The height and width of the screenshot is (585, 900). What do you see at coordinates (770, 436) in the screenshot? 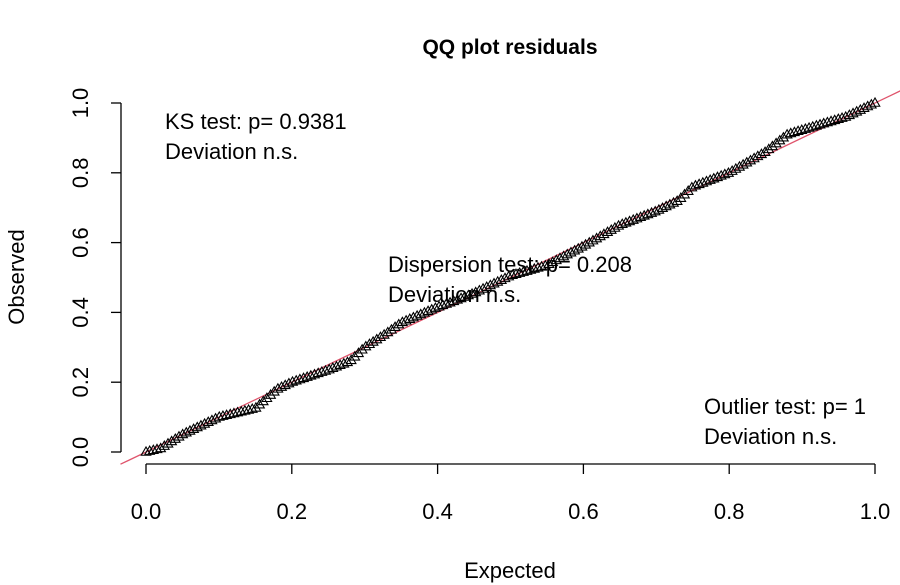
I see `outlier-deviation-text: Deviation n.s.` at bounding box center [770, 436].